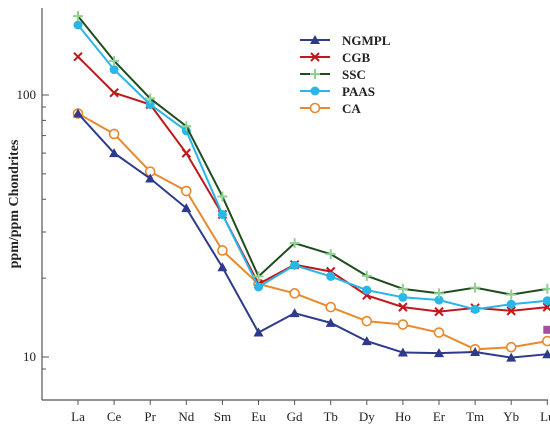 This screenshot has width=550, height=441. I want to click on x-tick-label-lu: Lu, so click(545, 416).